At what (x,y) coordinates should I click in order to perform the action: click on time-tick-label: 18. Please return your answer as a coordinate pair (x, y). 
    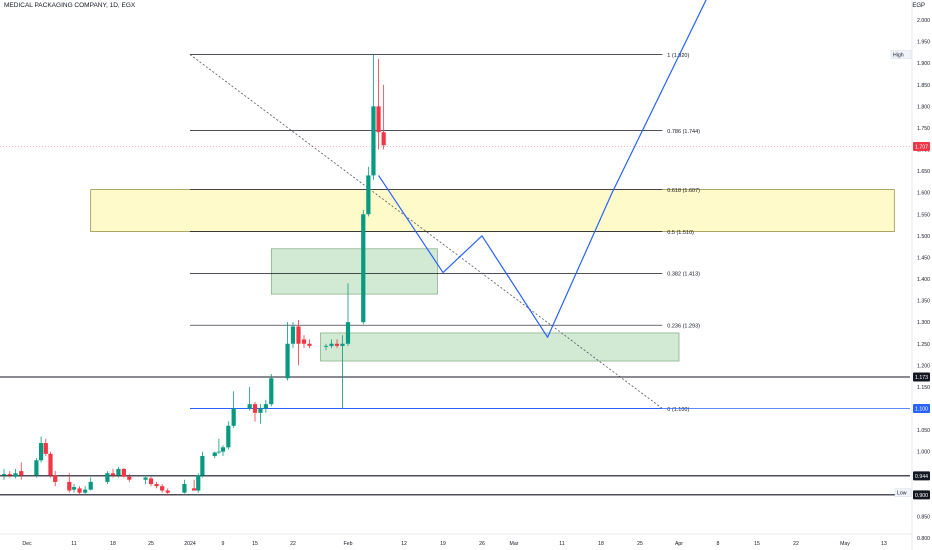
    Looking at the image, I should click on (113, 544).